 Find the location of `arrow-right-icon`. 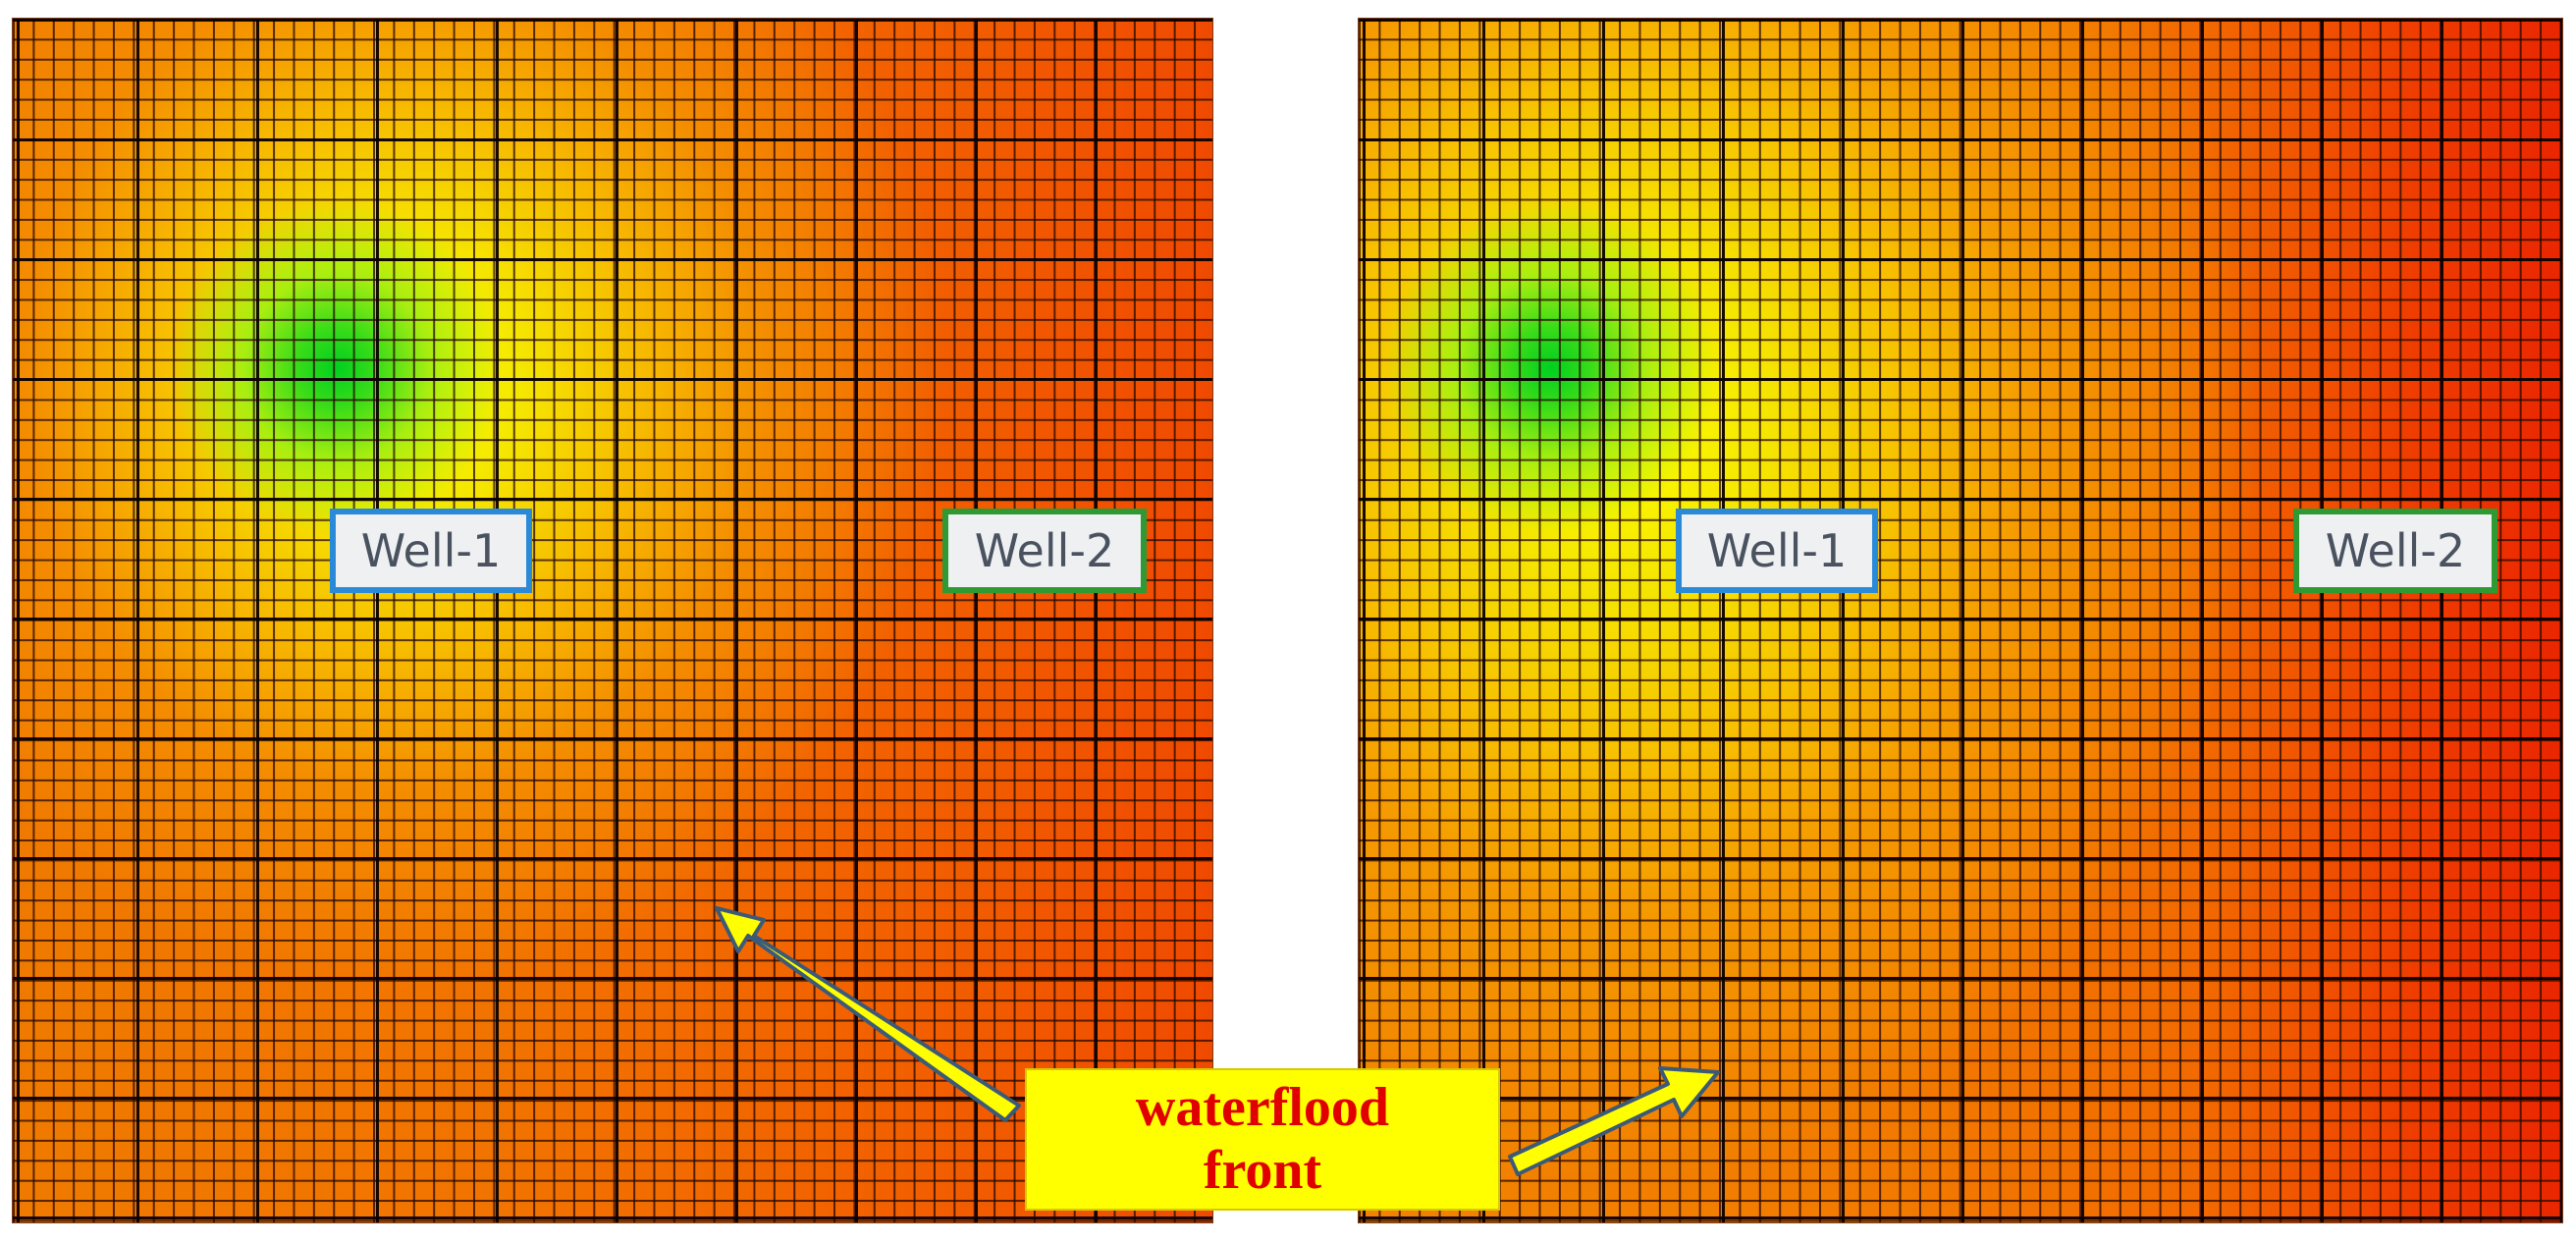

arrow-right-icon is located at coordinates (1614, 1121).